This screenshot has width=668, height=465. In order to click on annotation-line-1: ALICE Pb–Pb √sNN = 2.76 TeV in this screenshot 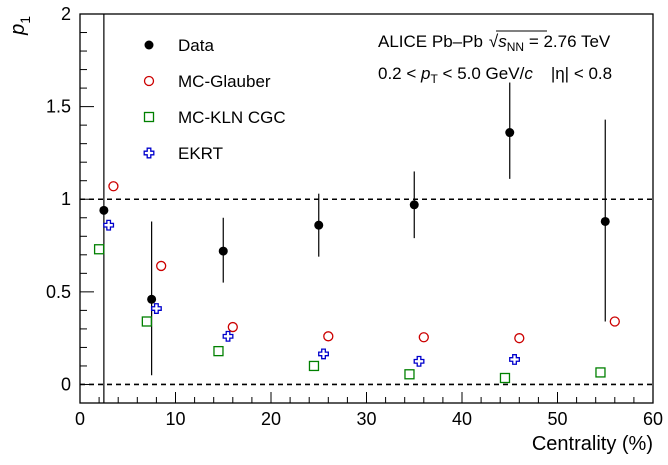, I will do `click(494, 43)`.